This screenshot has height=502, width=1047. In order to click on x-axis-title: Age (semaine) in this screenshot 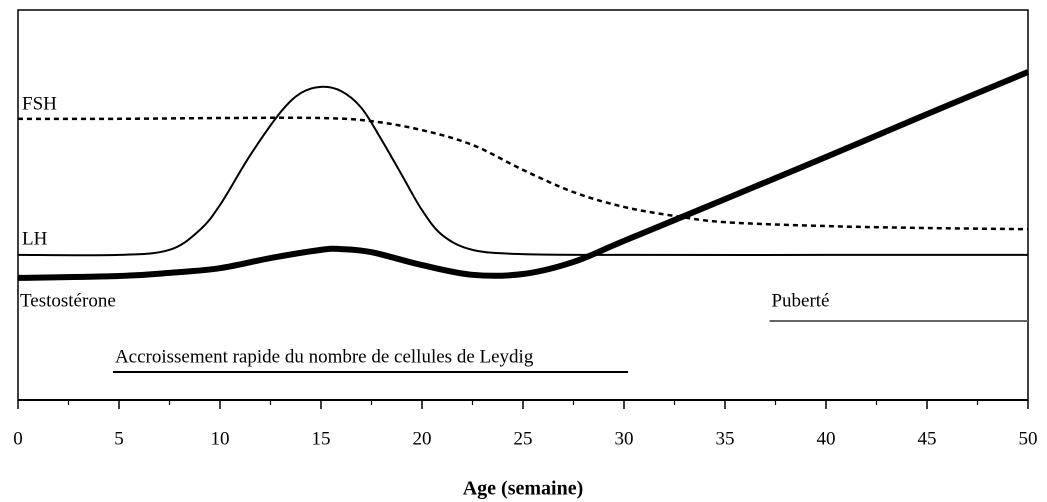, I will do `click(523, 489)`.